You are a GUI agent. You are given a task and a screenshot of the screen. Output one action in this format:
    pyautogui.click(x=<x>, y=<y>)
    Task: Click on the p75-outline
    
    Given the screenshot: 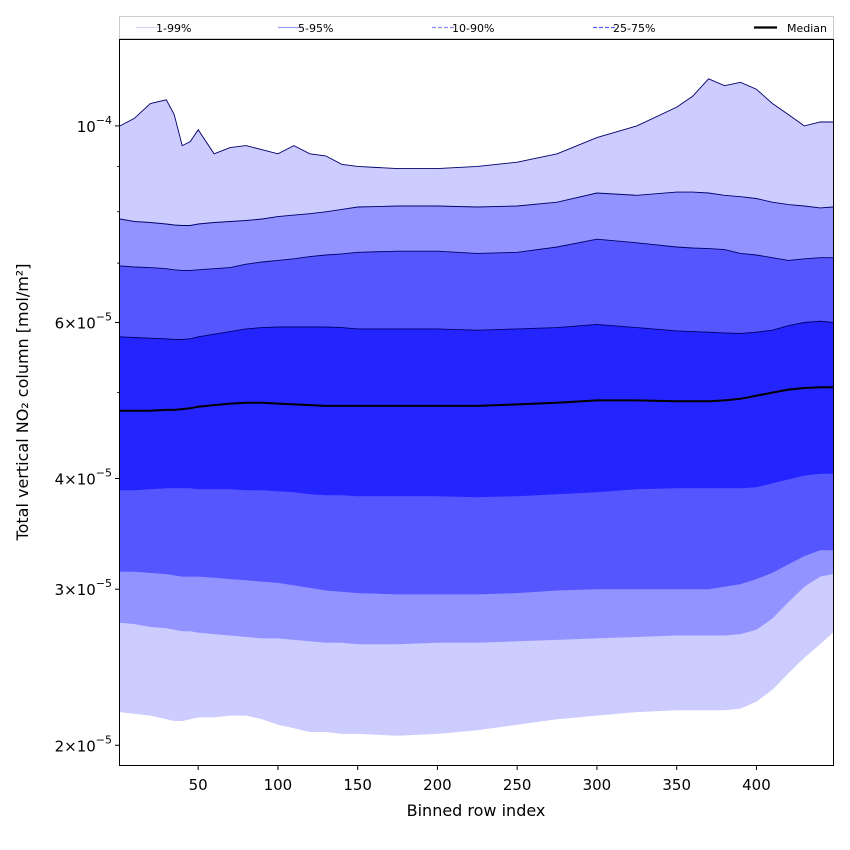 What is the action you would take?
    pyautogui.click(x=476, y=330)
    